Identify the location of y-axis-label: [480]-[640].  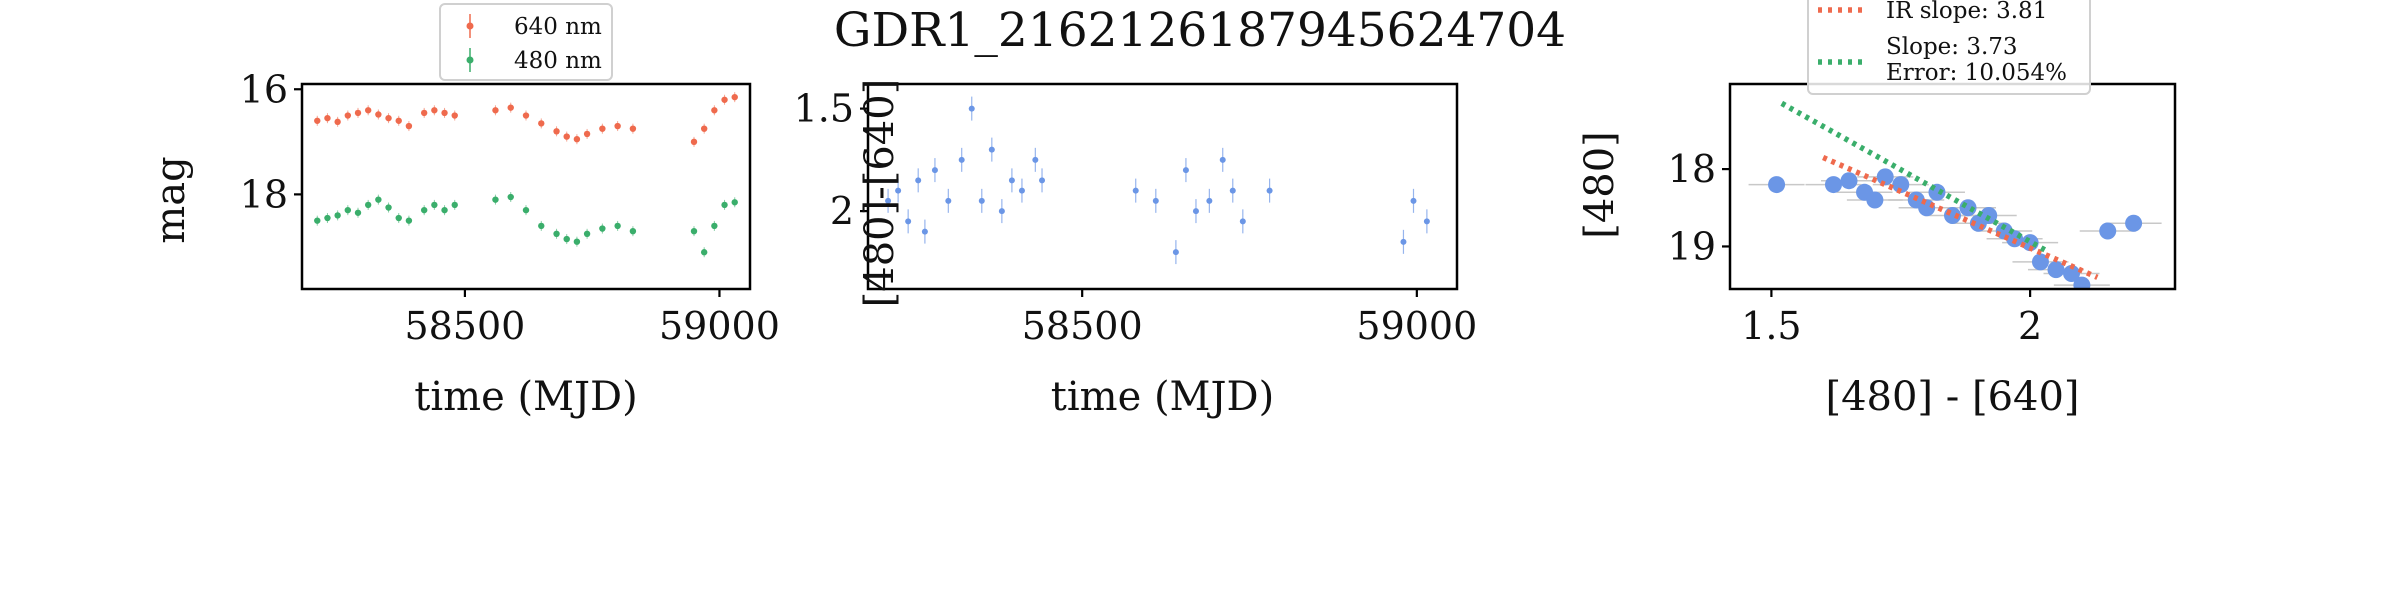
(880, 193).